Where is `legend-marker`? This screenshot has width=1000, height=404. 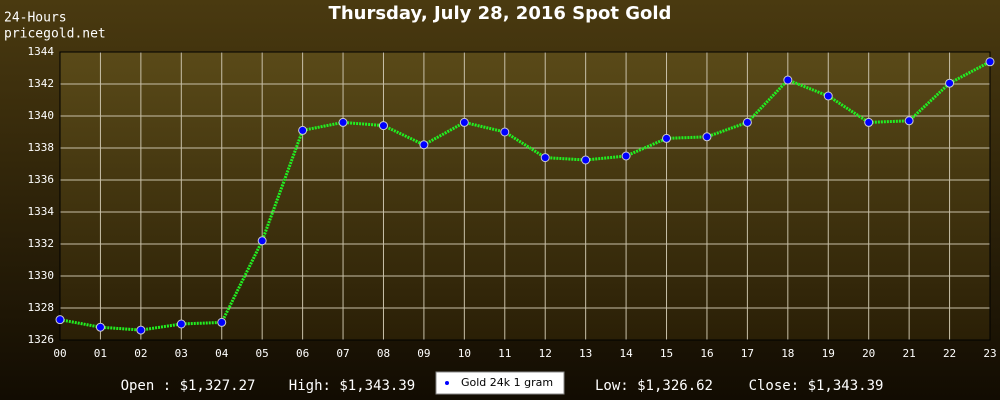 legend-marker is located at coordinates (447, 383).